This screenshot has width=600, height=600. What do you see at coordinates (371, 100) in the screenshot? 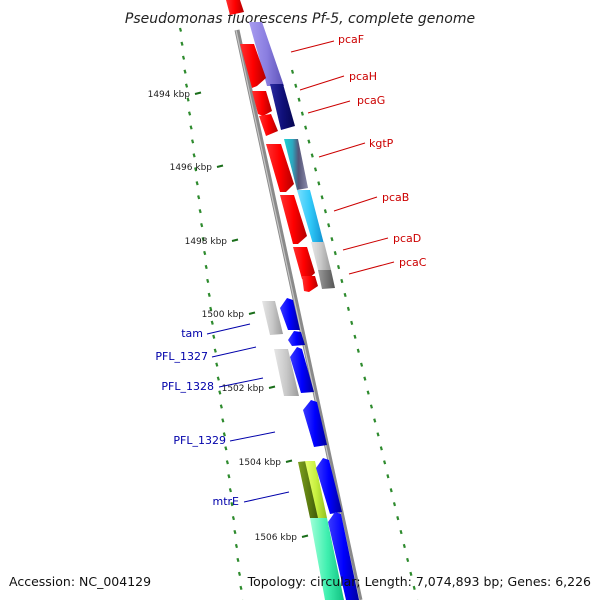
I see `gene-label-pcag: pcaG` at bounding box center [371, 100].